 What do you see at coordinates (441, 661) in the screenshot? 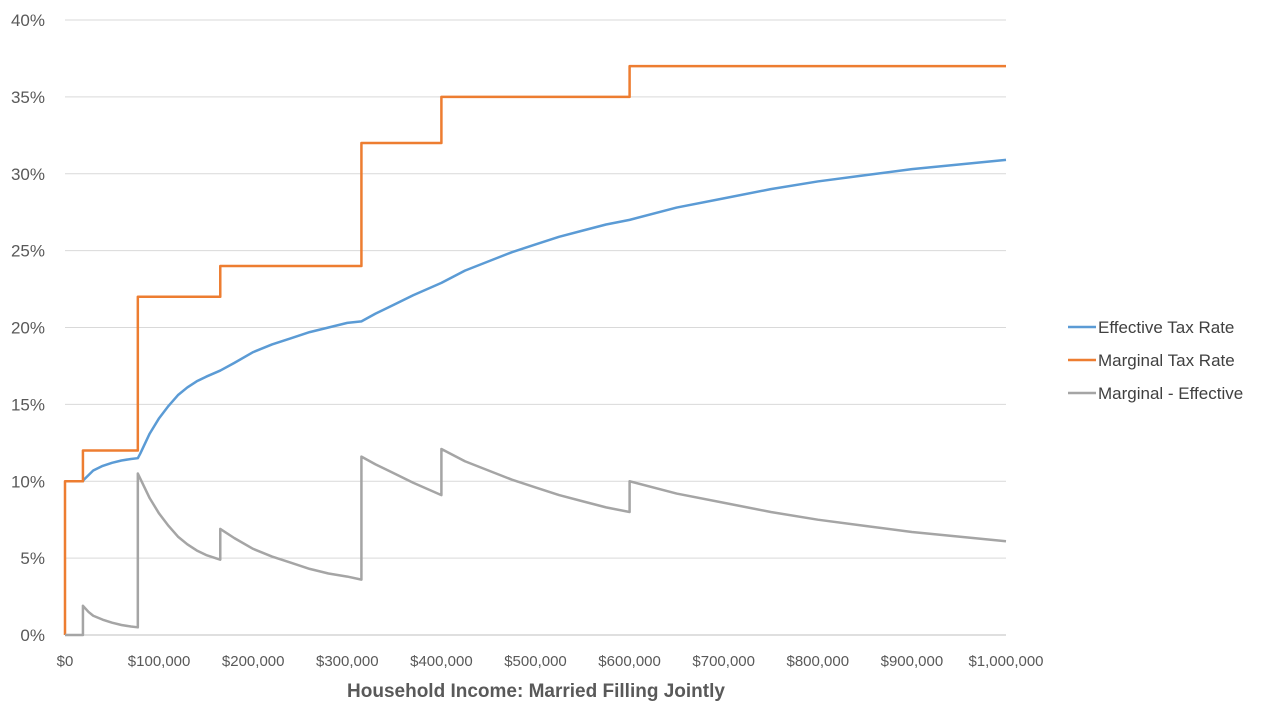
I see `x-tick-label: $400,000` at bounding box center [441, 661].